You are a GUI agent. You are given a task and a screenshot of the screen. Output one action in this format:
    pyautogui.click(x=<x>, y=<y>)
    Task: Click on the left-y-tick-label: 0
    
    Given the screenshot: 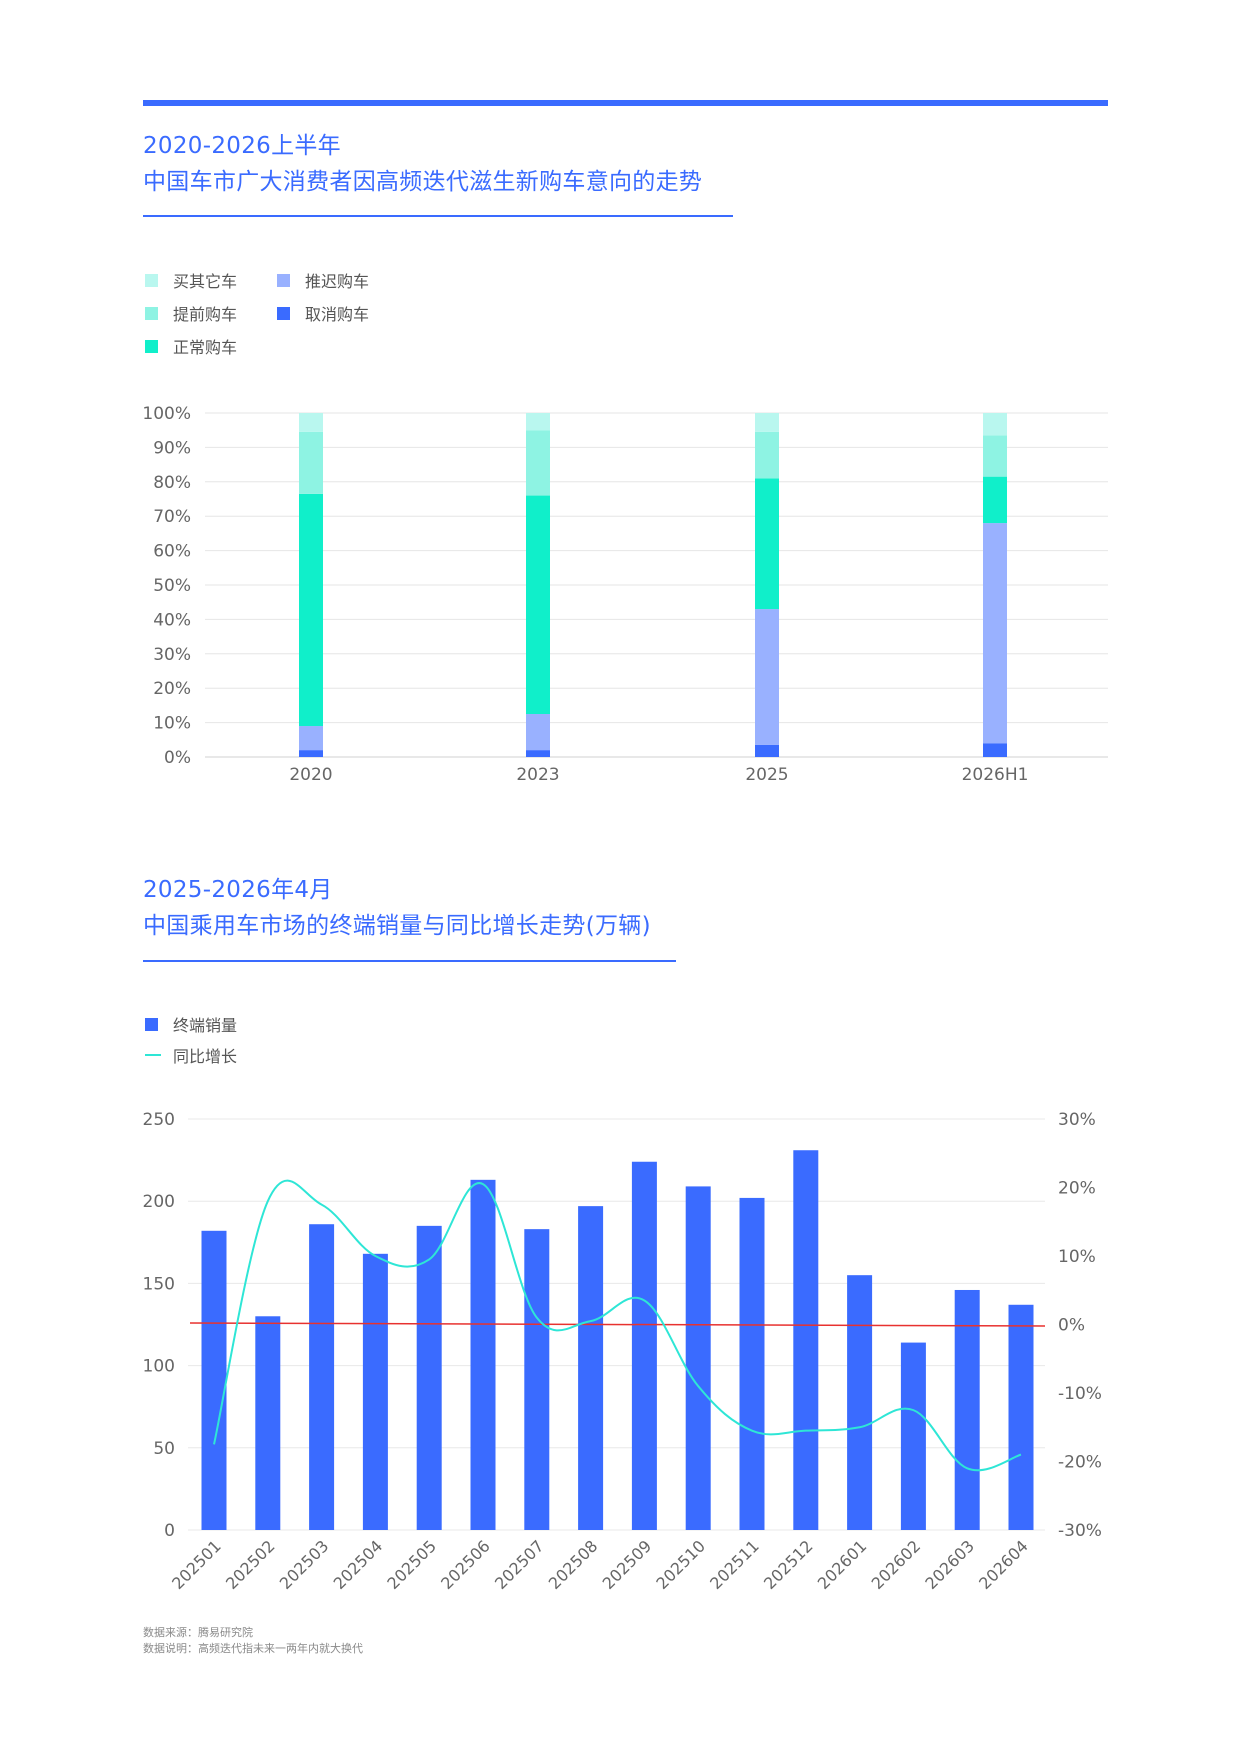 What is the action you would take?
    pyautogui.click(x=169, y=1531)
    